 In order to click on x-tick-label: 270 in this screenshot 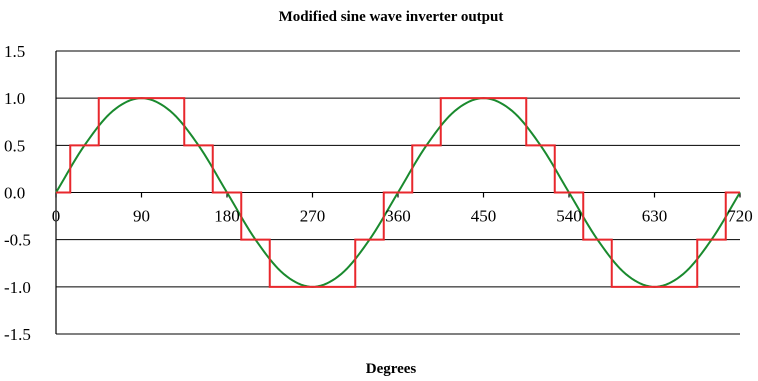, I will do `click(313, 216)`.